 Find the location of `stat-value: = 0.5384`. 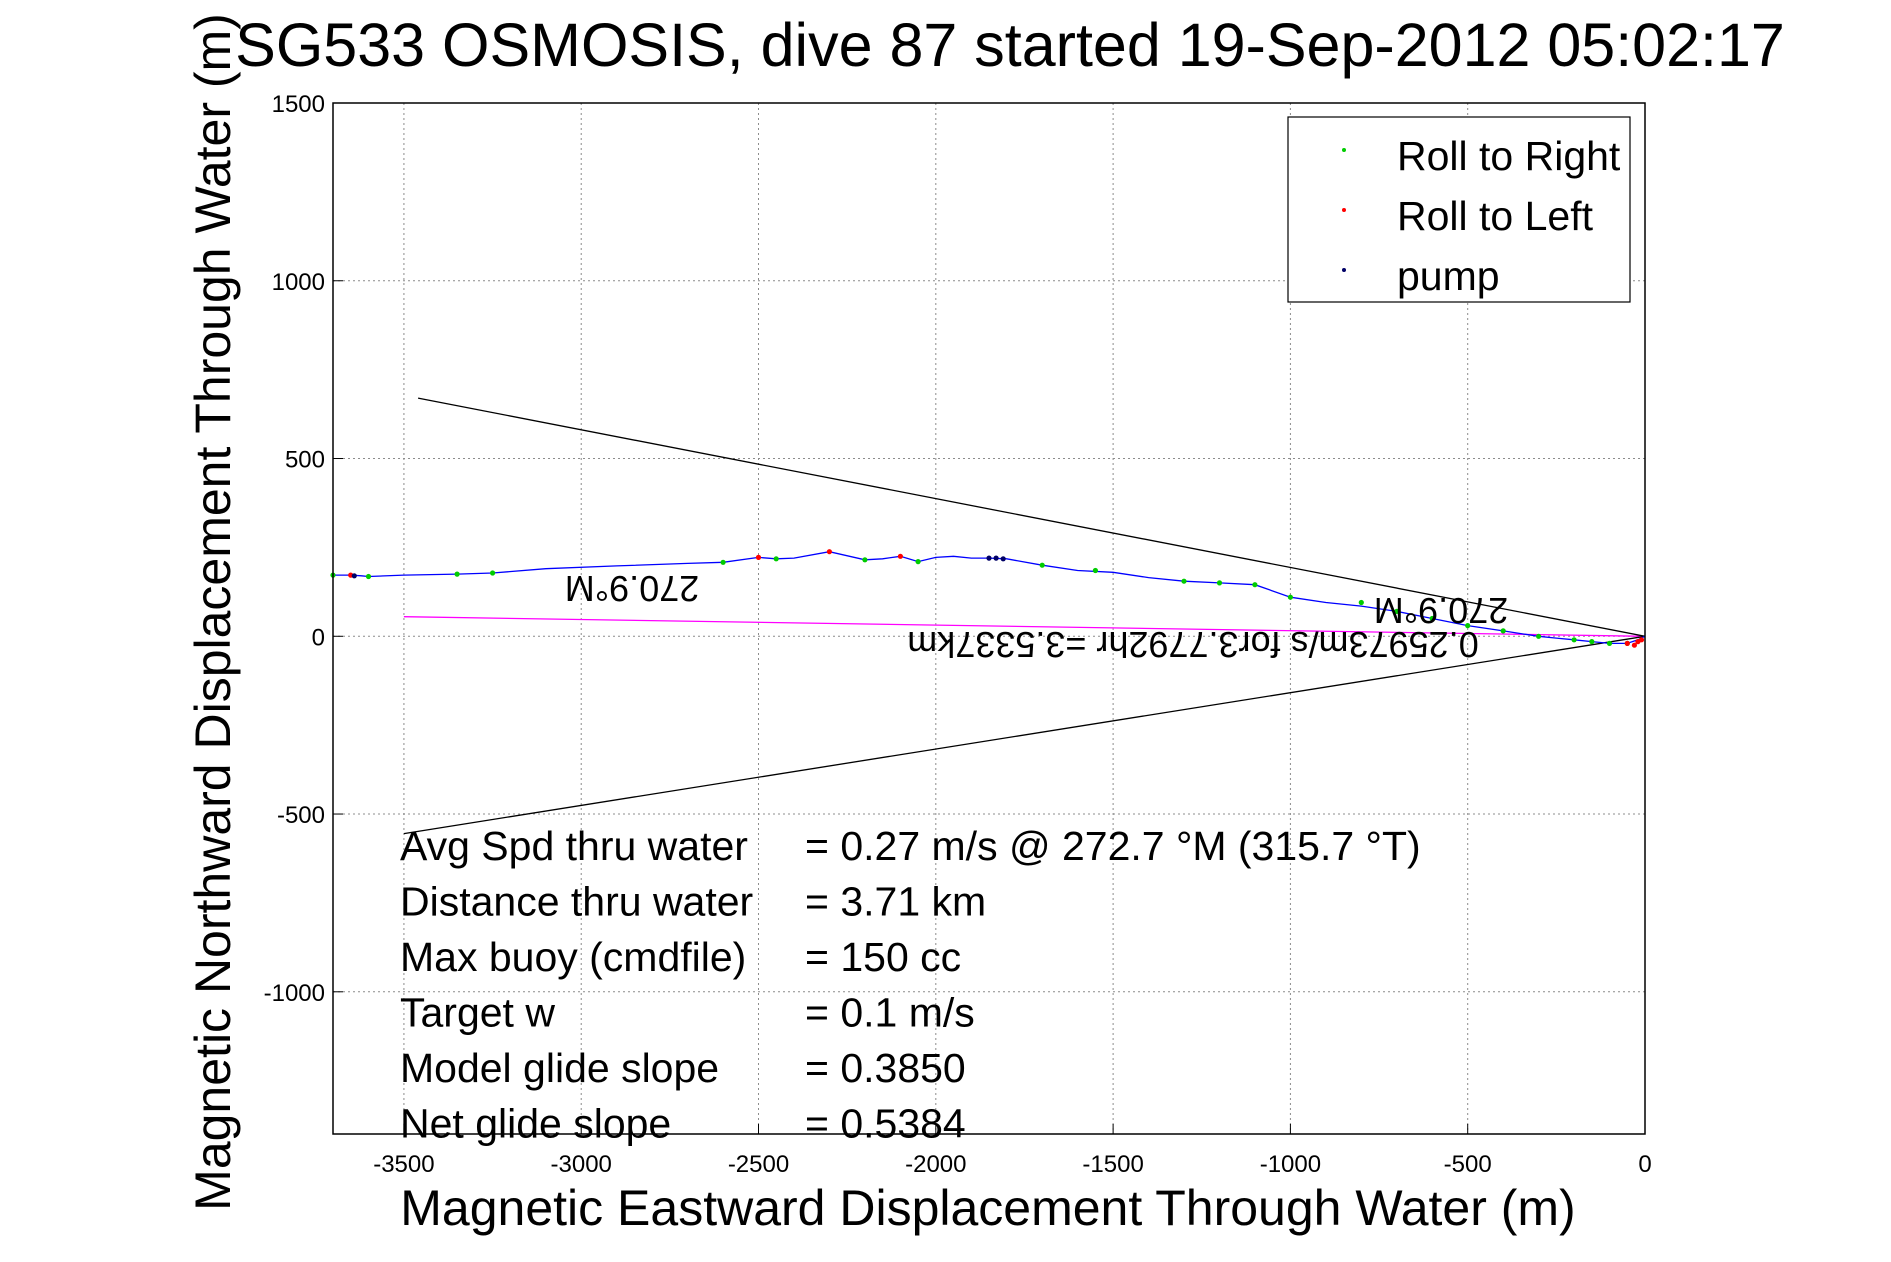

stat-value: = 0.5384 is located at coordinates (885, 1124).